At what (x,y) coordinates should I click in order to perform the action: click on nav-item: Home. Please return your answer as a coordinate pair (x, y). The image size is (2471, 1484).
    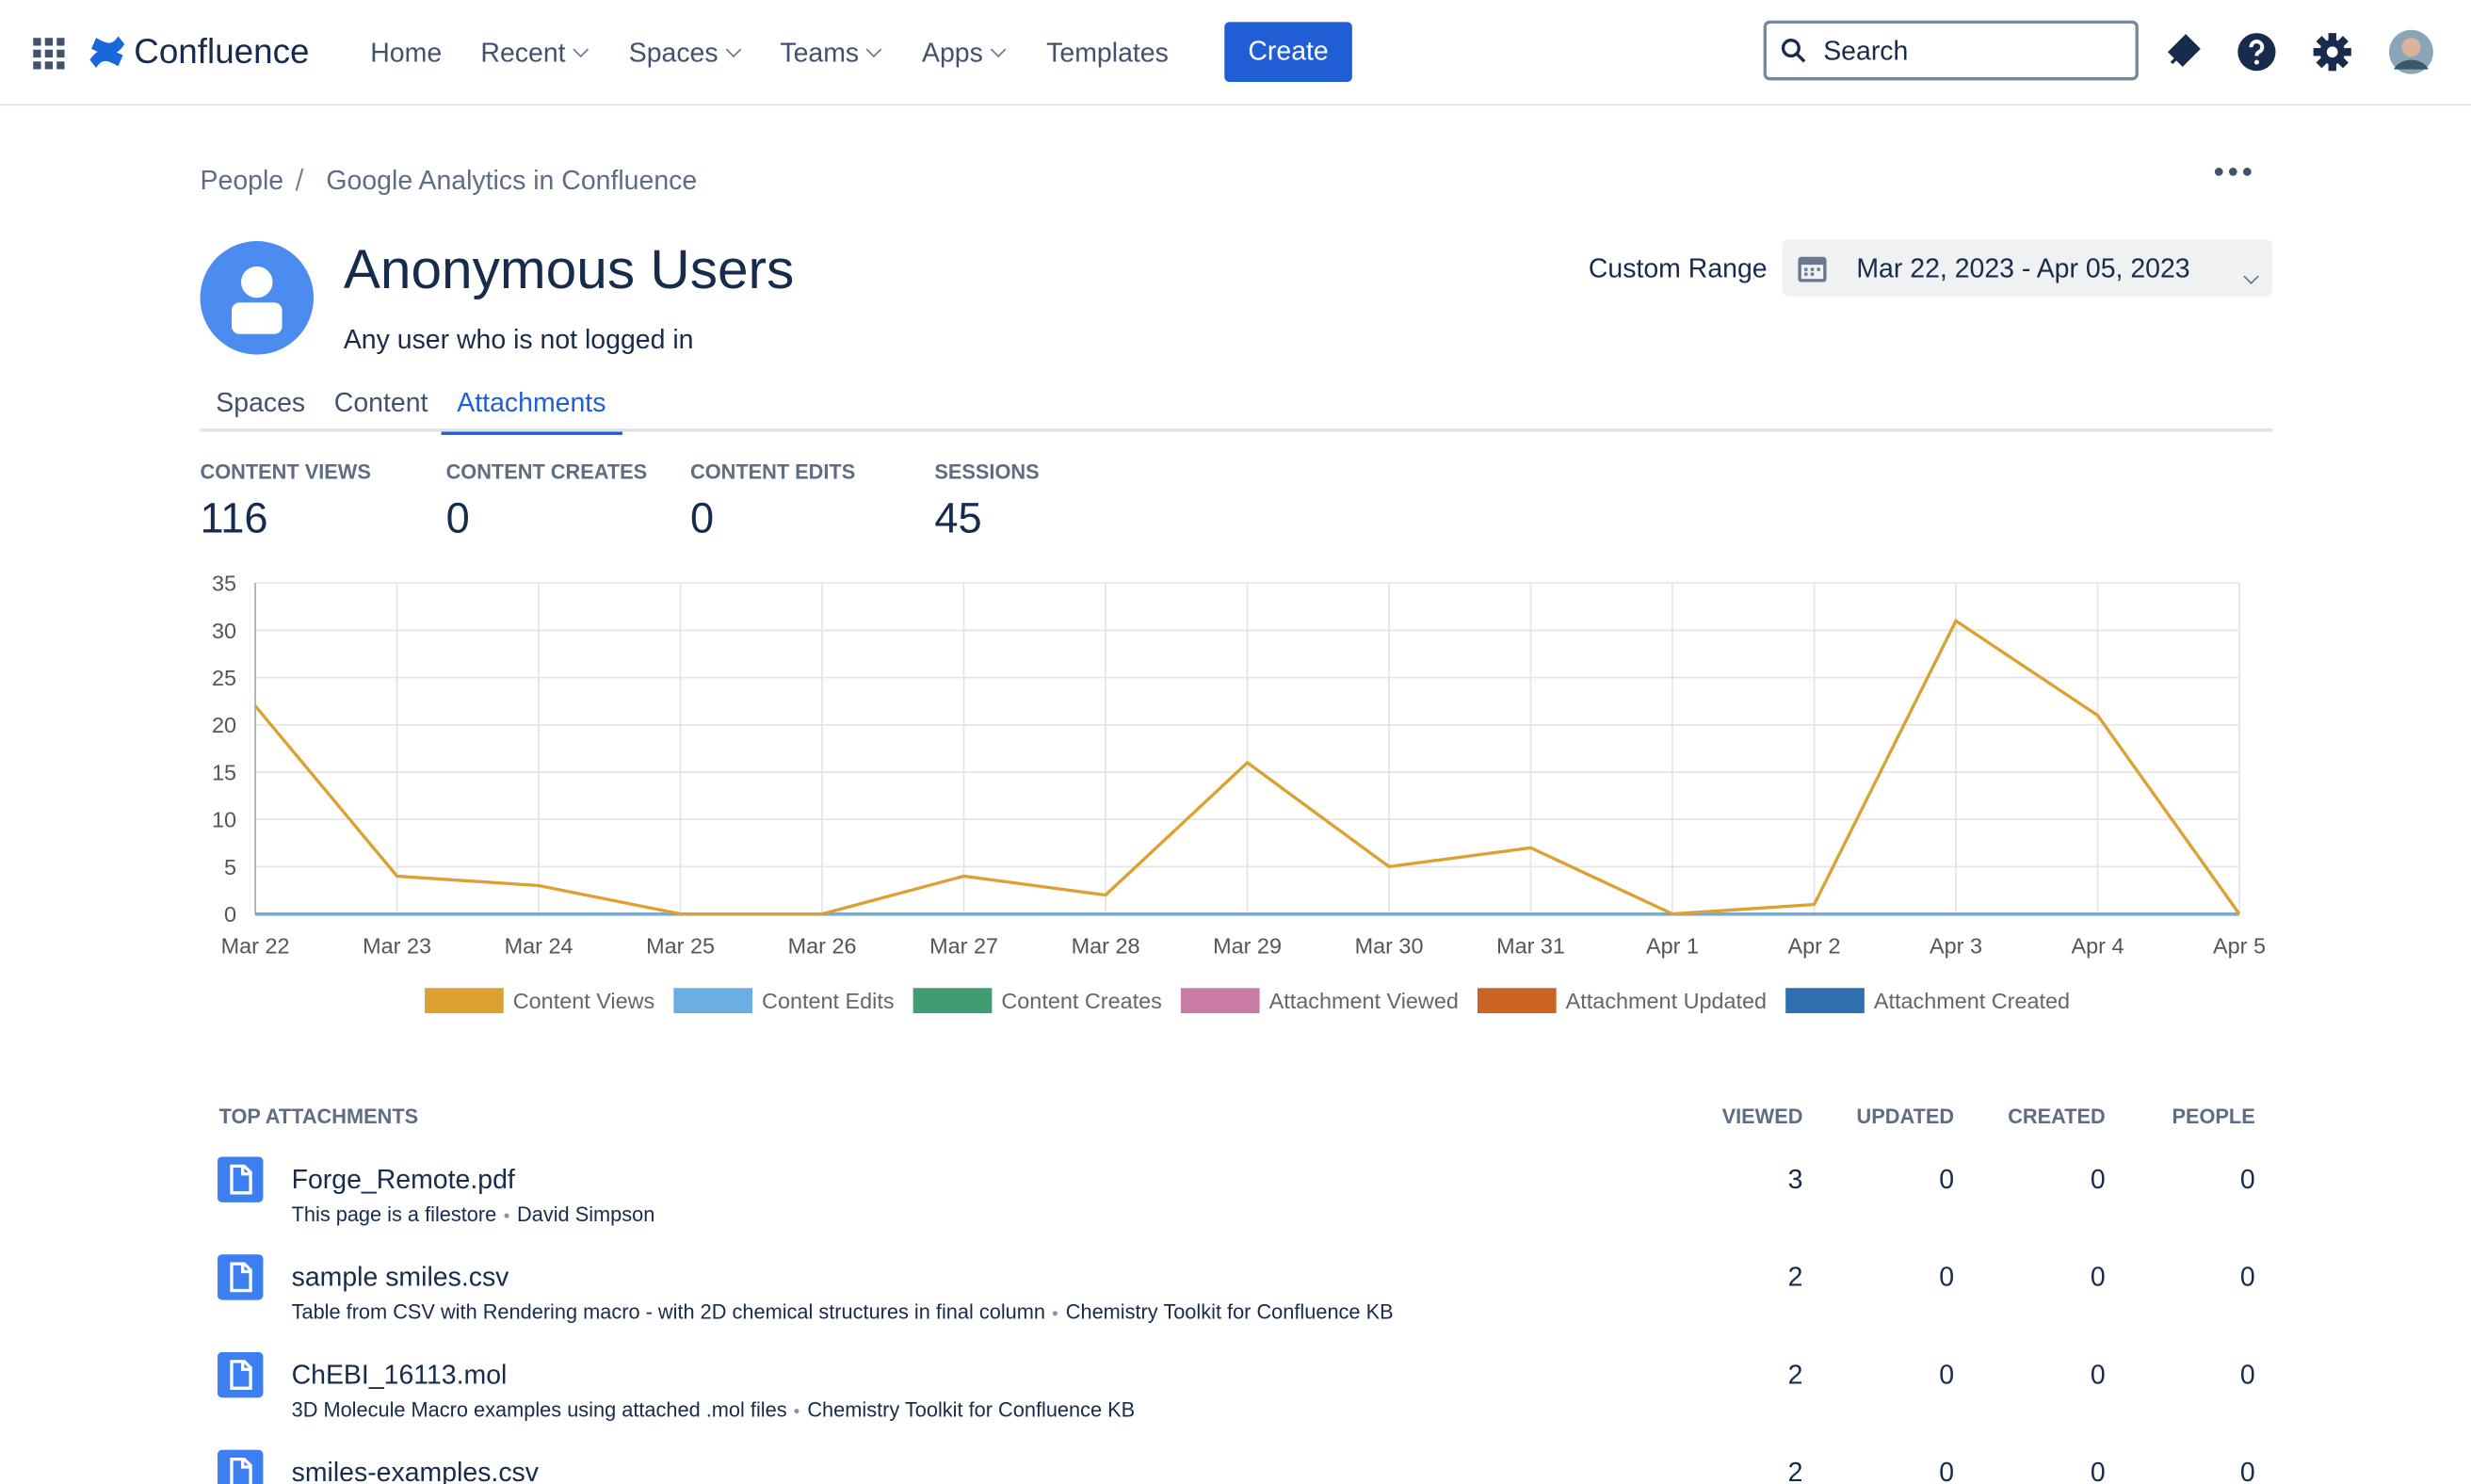
    Looking at the image, I should click on (406, 53).